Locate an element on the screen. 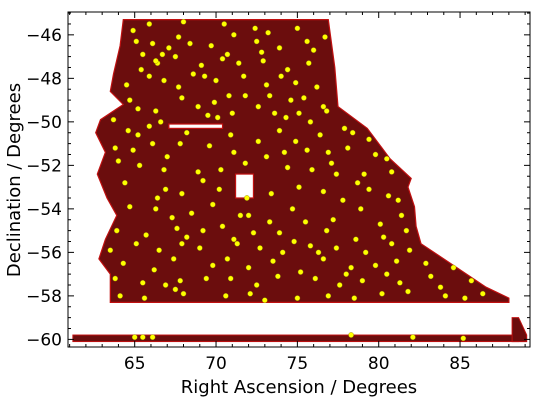 Image resolution: width=544 pixels, height=400 pixels. x-tick-label: 75 is located at coordinates (298, 364).